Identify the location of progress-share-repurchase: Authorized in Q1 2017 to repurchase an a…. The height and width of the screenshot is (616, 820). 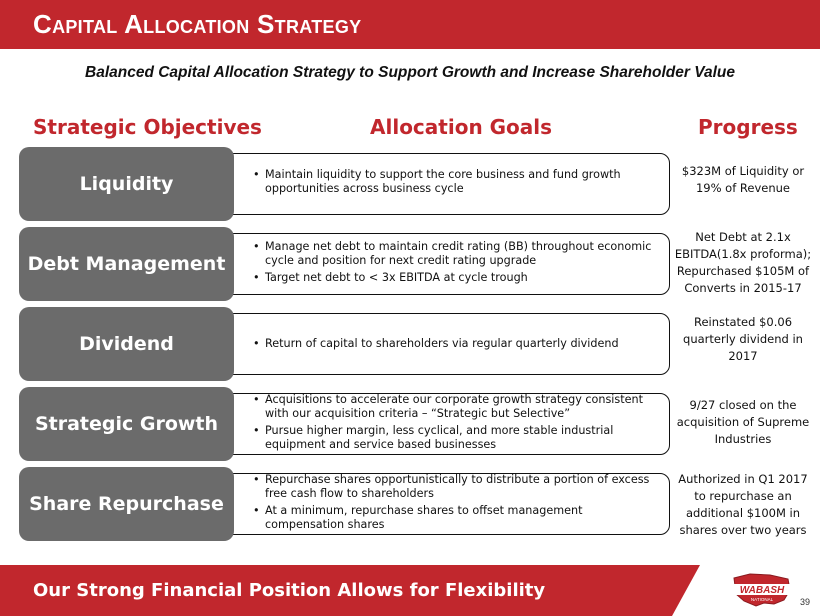
(743, 504).